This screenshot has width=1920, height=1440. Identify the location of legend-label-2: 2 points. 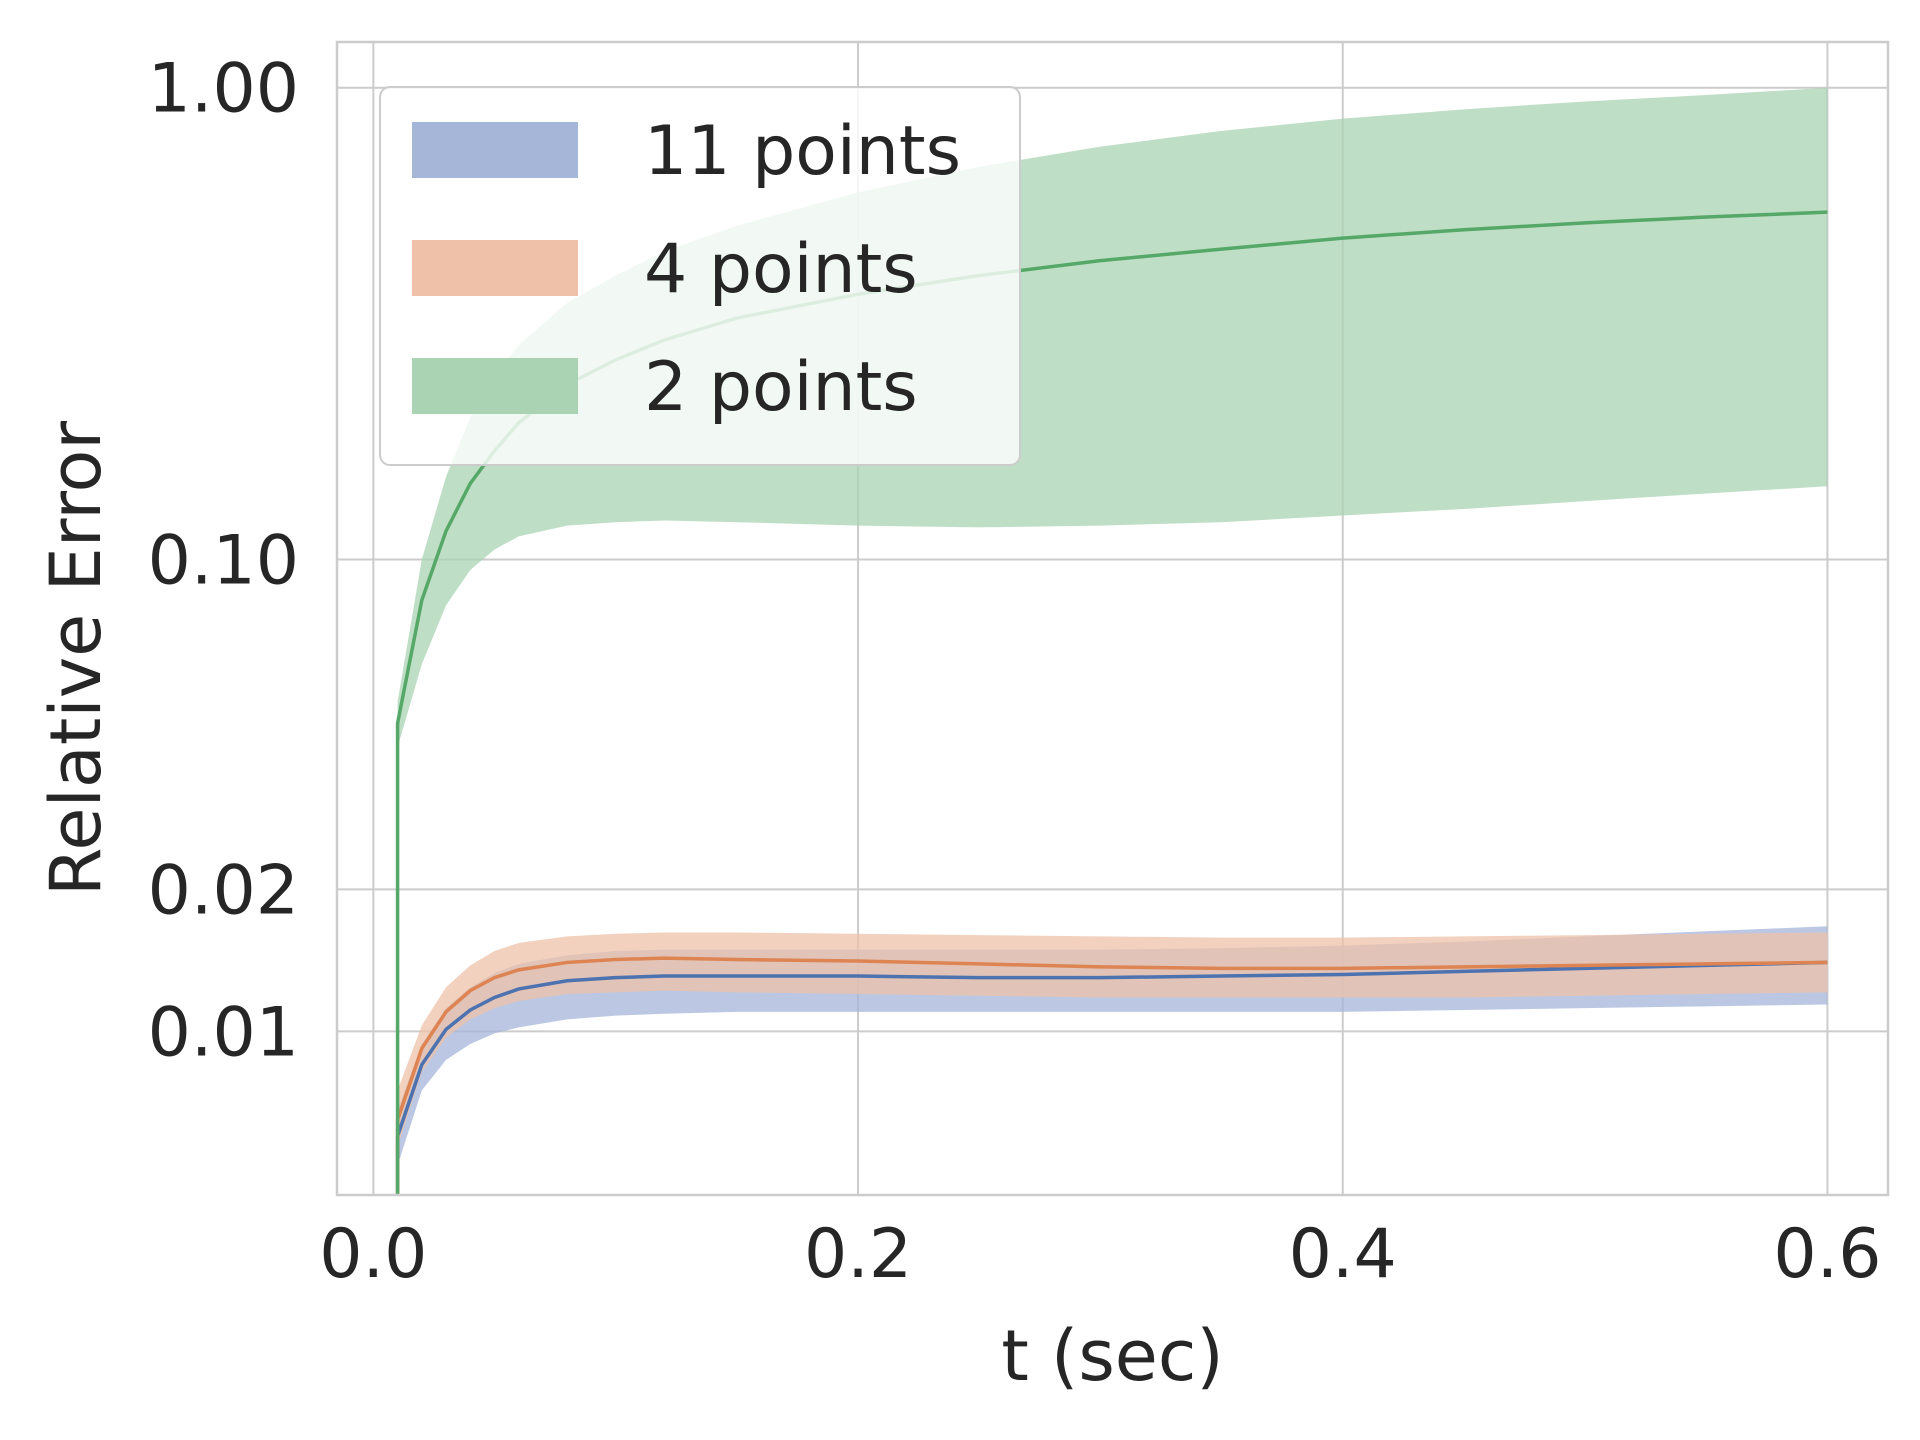
(781, 387).